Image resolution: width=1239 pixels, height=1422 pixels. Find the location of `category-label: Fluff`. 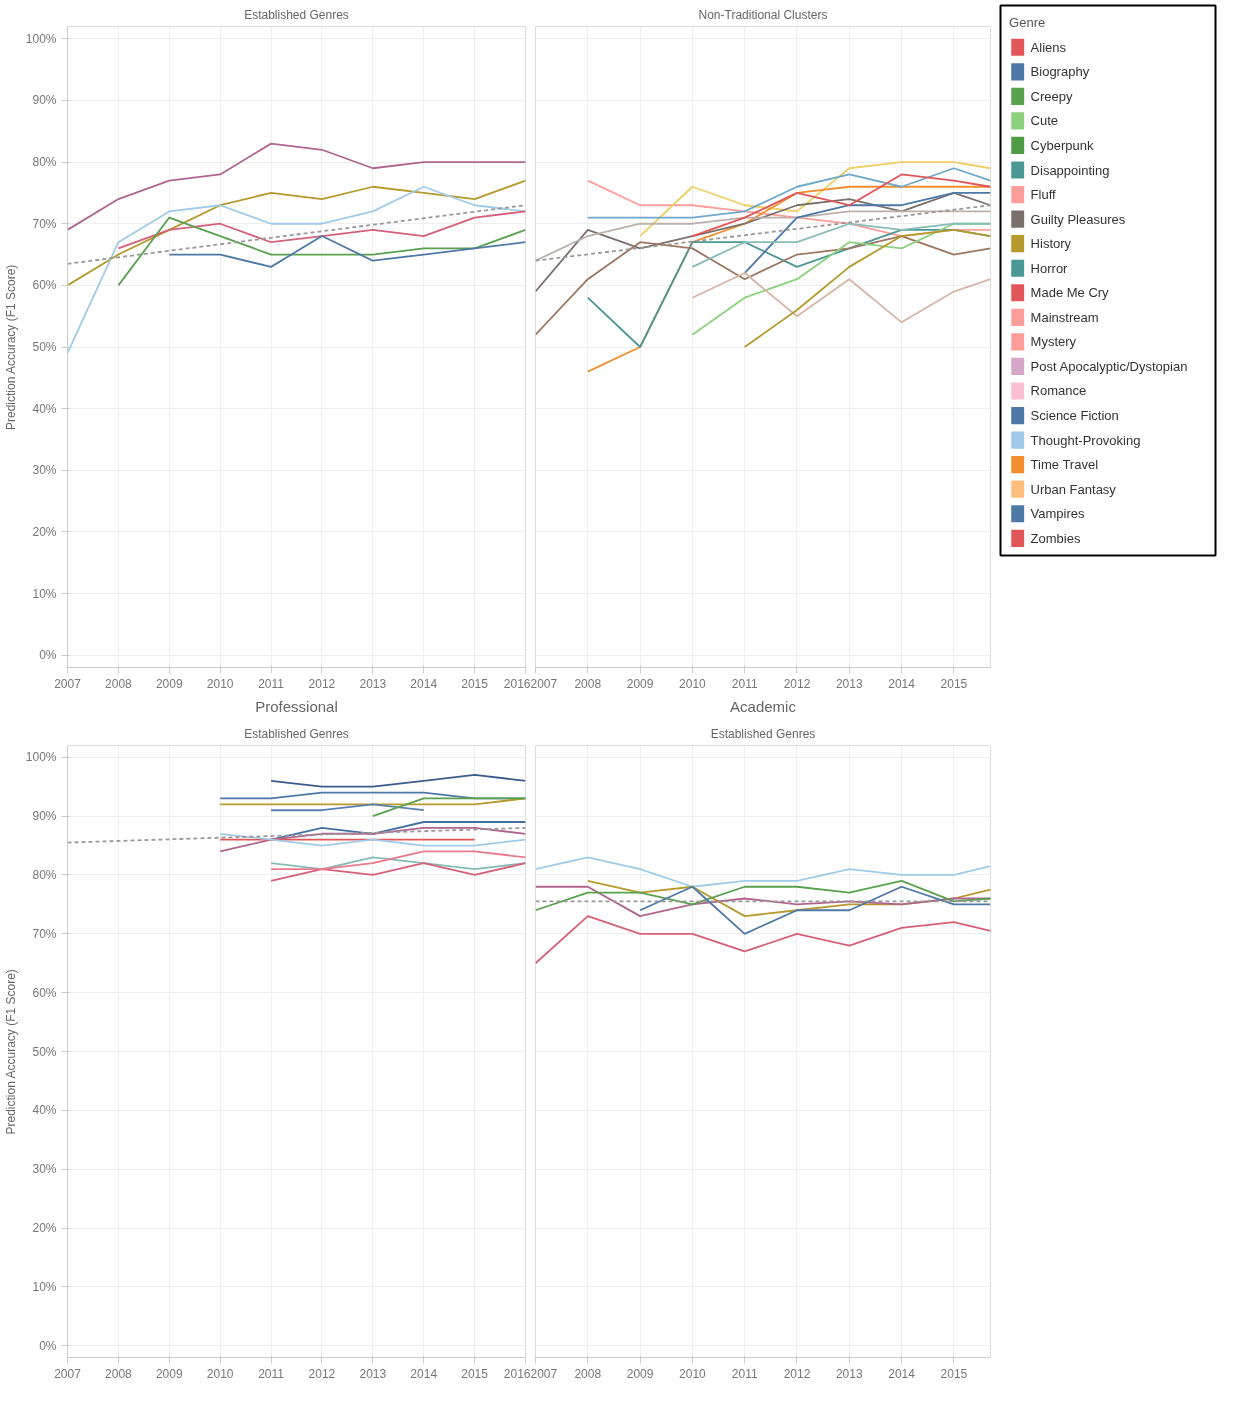

category-label: Fluff is located at coordinates (1043, 195).